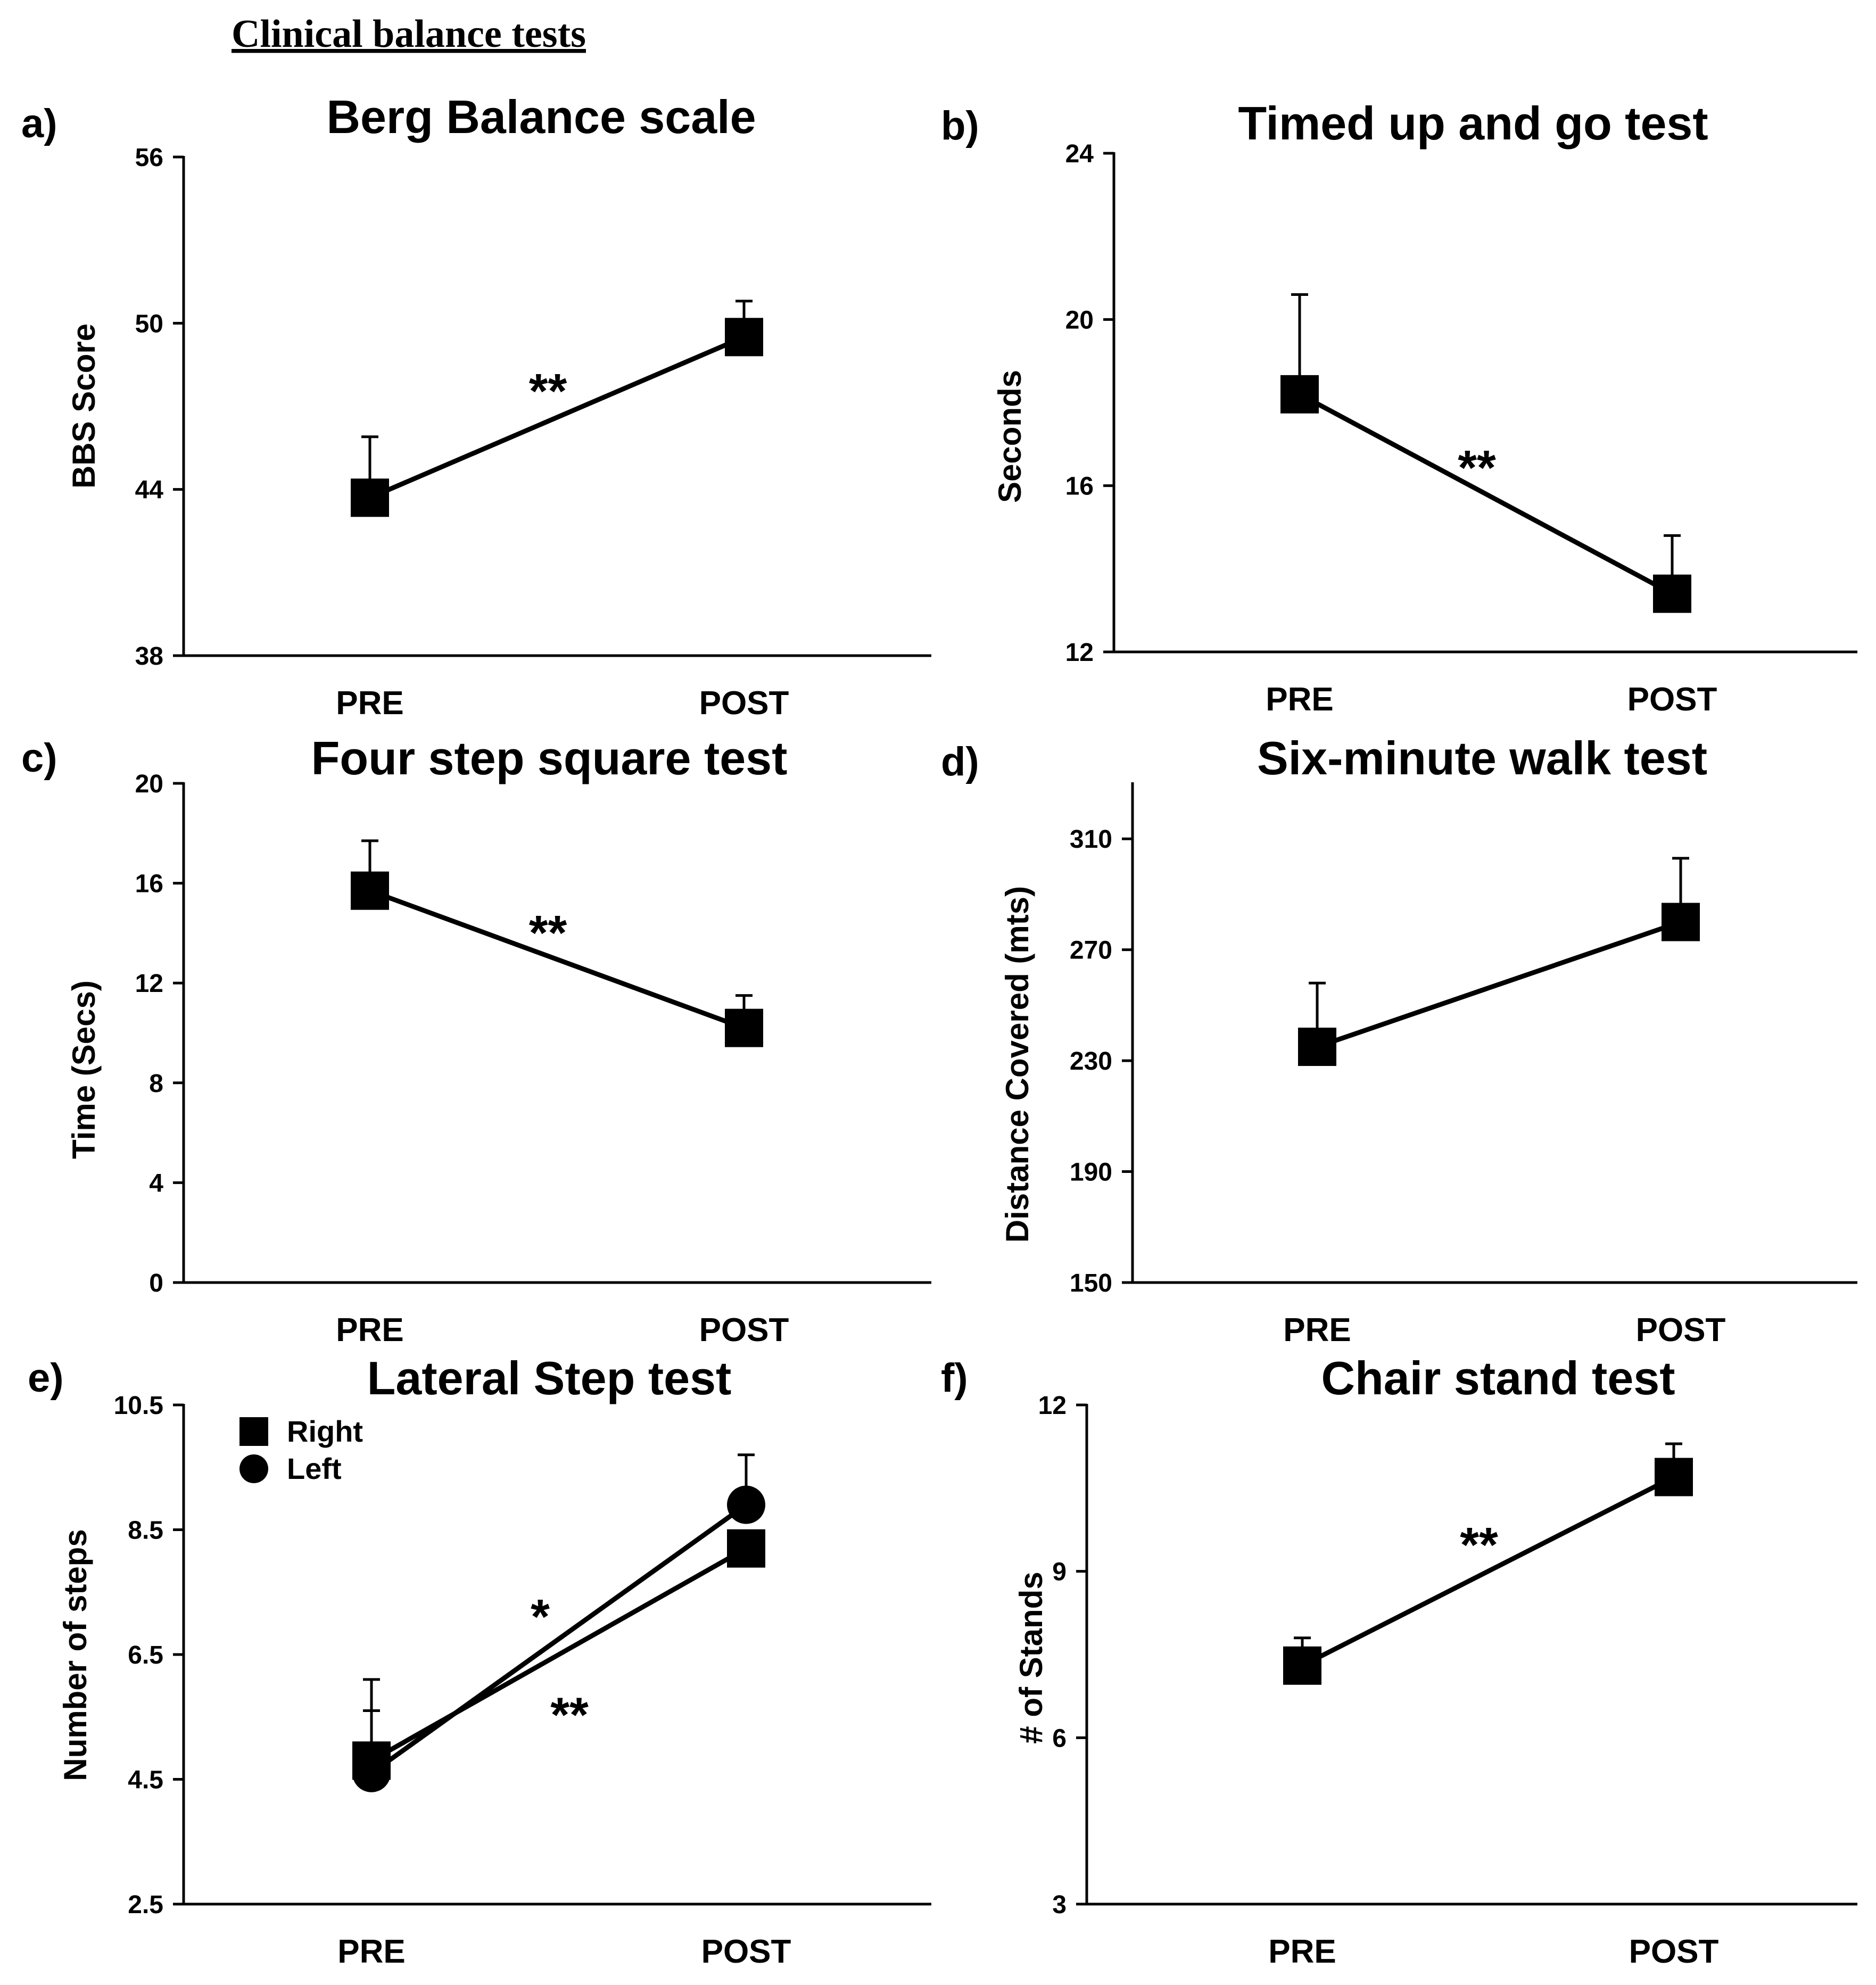 The image size is (1876, 1985). I want to click on y-tick-label: 9, so click(1059, 1572).